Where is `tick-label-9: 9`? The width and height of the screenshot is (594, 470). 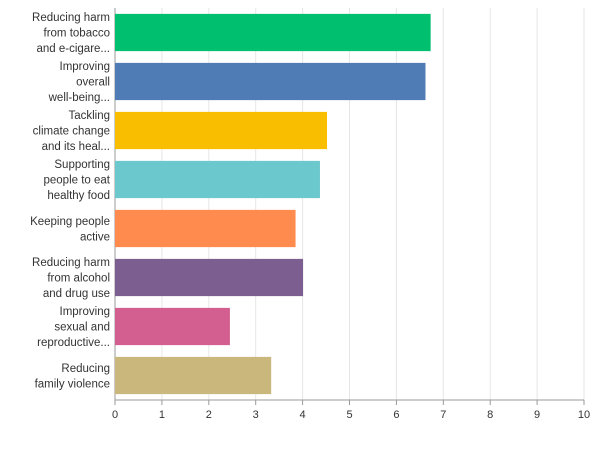 tick-label-9: 9 is located at coordinates (537, 415).